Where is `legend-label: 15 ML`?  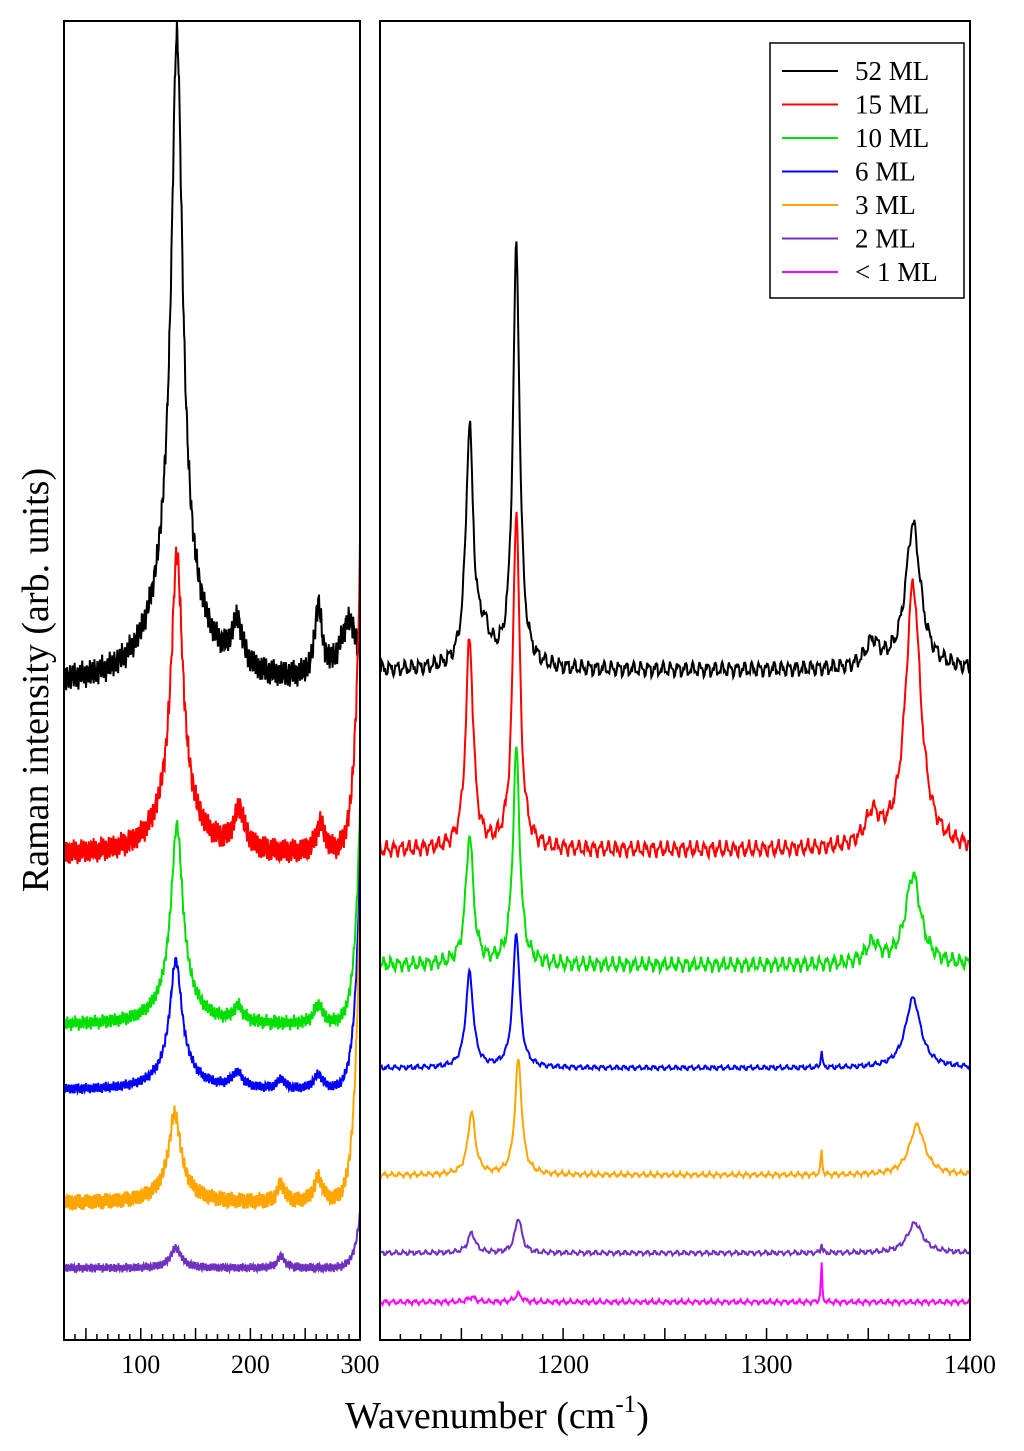
legend-label: 15 ML is located at coordinates (892, 105).